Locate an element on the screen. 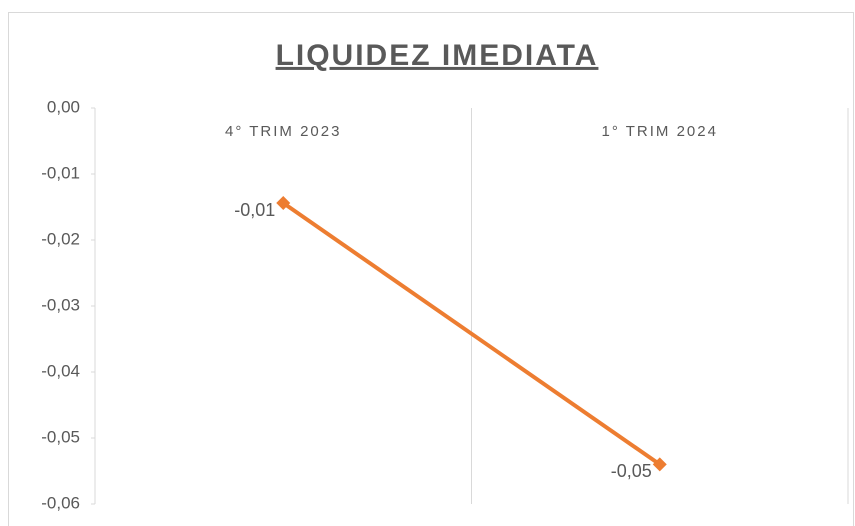  x-tick-label: 1° TRIM 2024 is located at coordinates (660, 131).